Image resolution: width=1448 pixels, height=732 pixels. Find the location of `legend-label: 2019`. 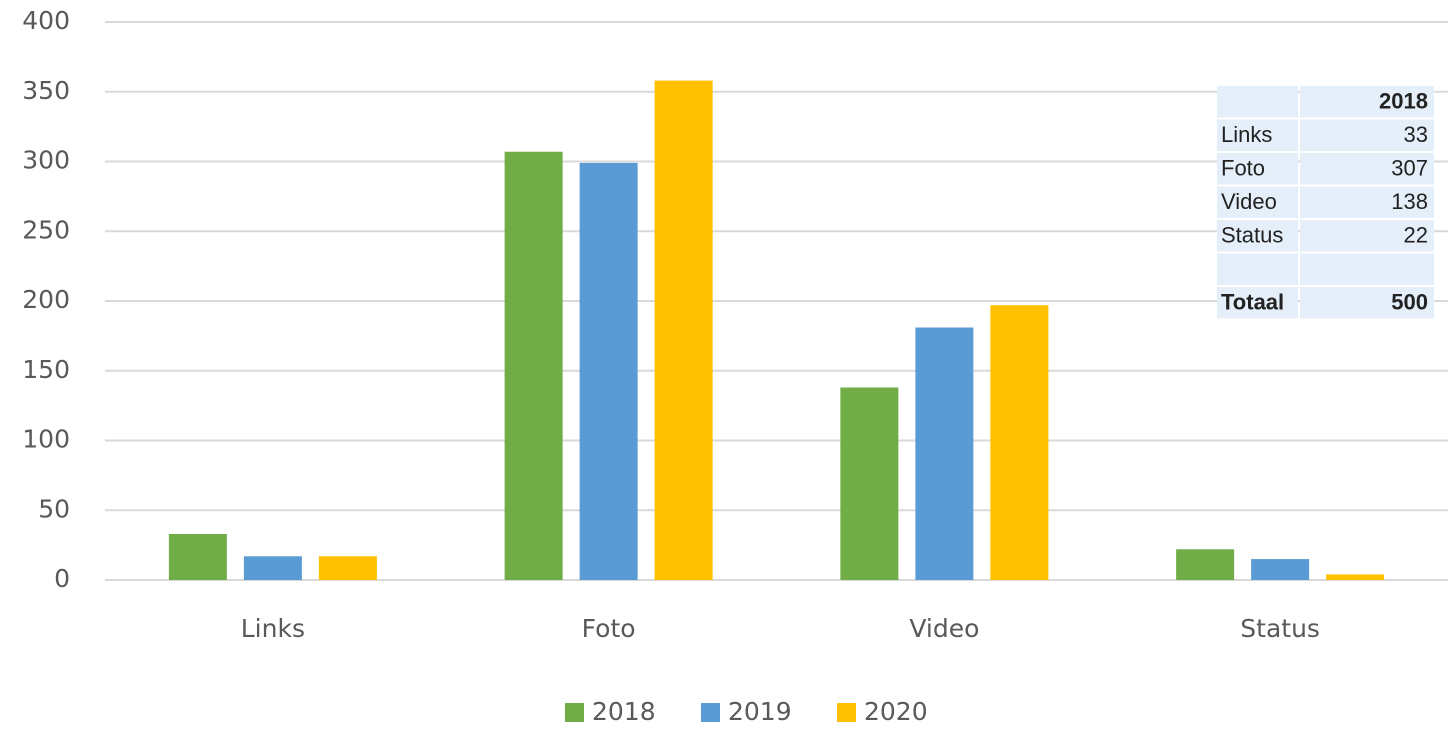

legend-label: 2019 is located at coordinates (760, 711).